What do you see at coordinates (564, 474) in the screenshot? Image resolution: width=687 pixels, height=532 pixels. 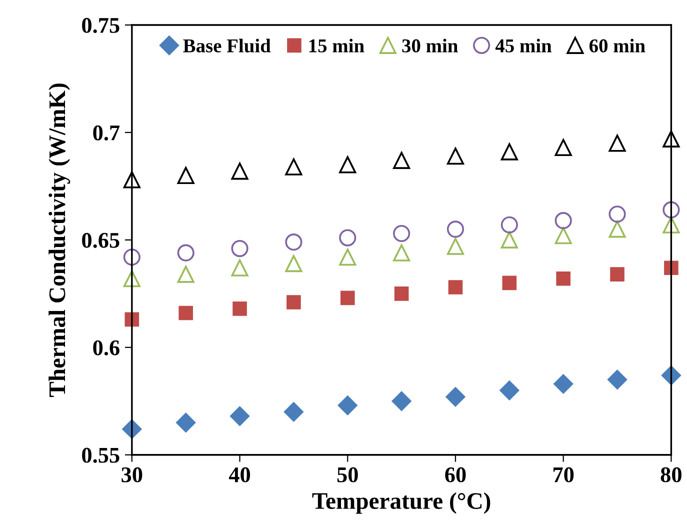 I see `x-tick-label: 70` at bounding box center [564, 474].